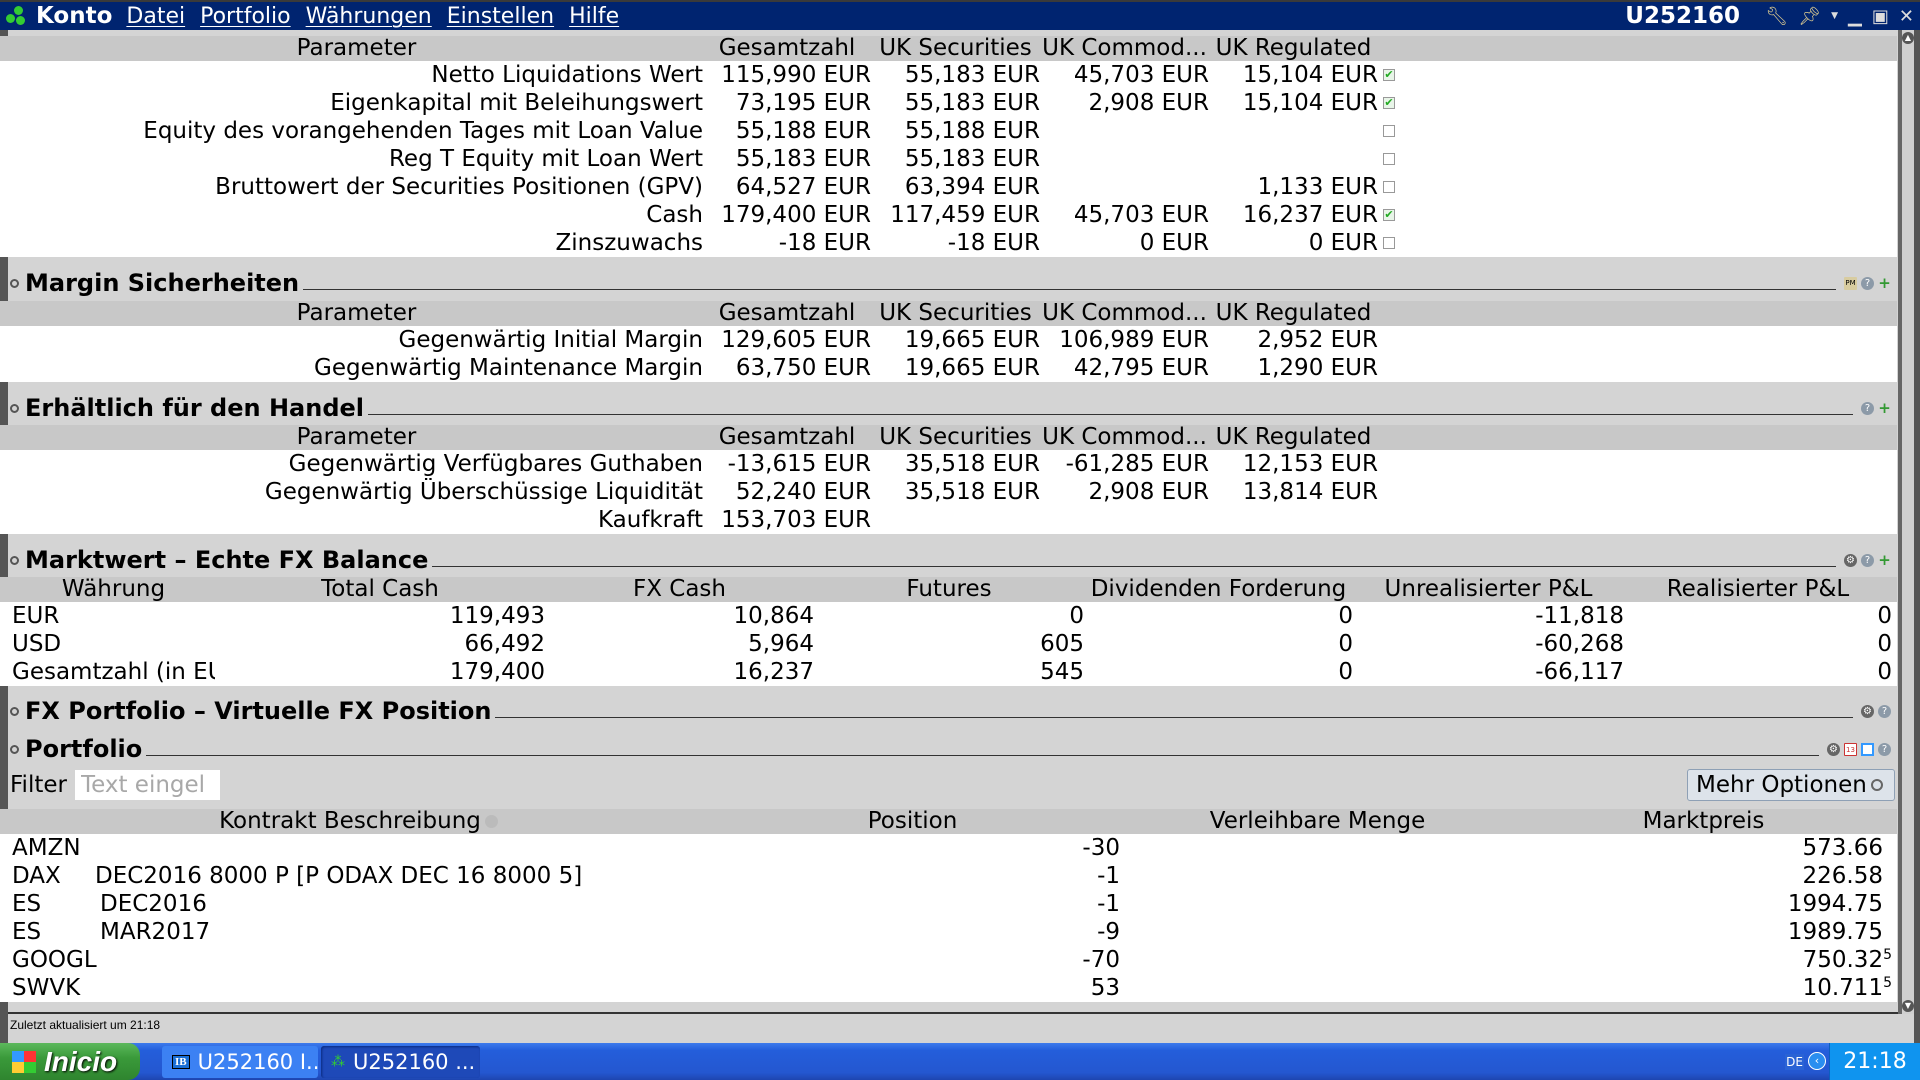  Describe the element at coordinates (948, 904) in the screenshot. I see `table-row: ES DEC2016 -1 1994.75` at that location.